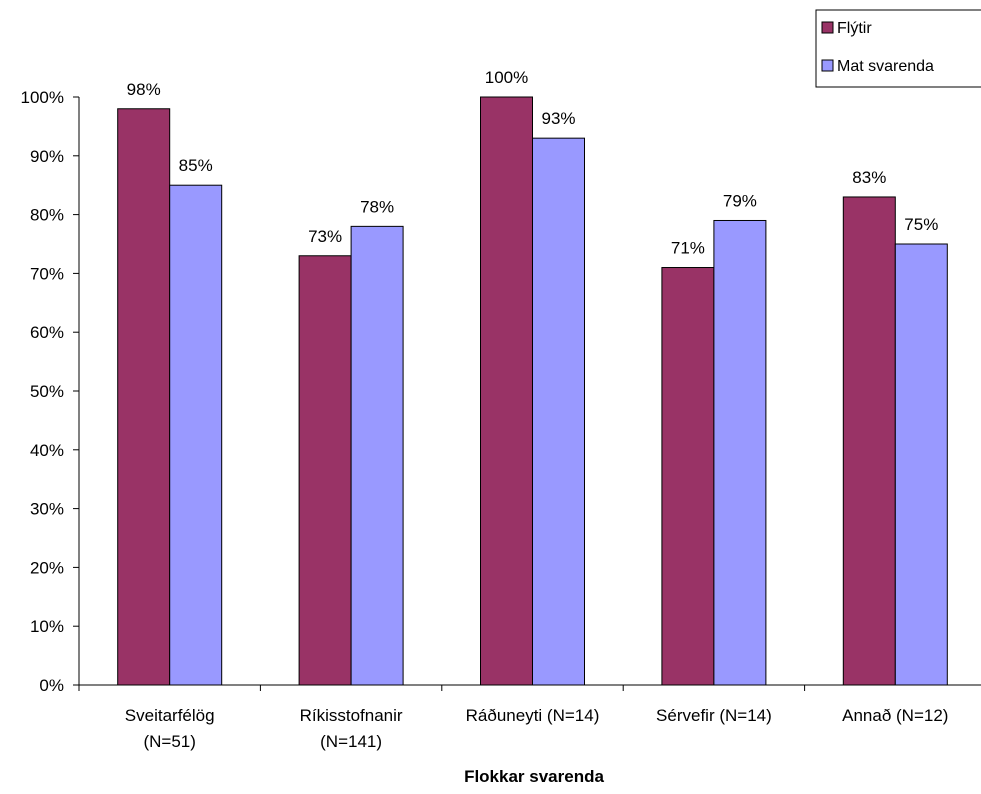 This screenshot has height=794, width=981. I want to click on data-label: 79%, so click(740, 200).